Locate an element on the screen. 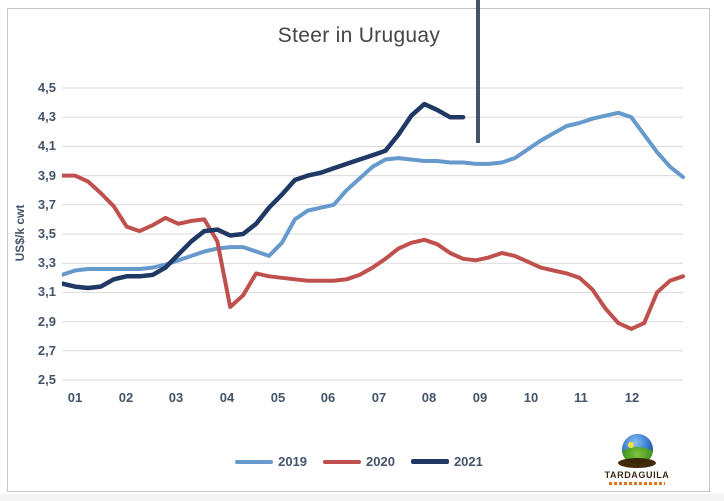 The height and width of the screenshot is (501, 724). logo-text: TARDAGUILA is located at coordinates (637, 475).